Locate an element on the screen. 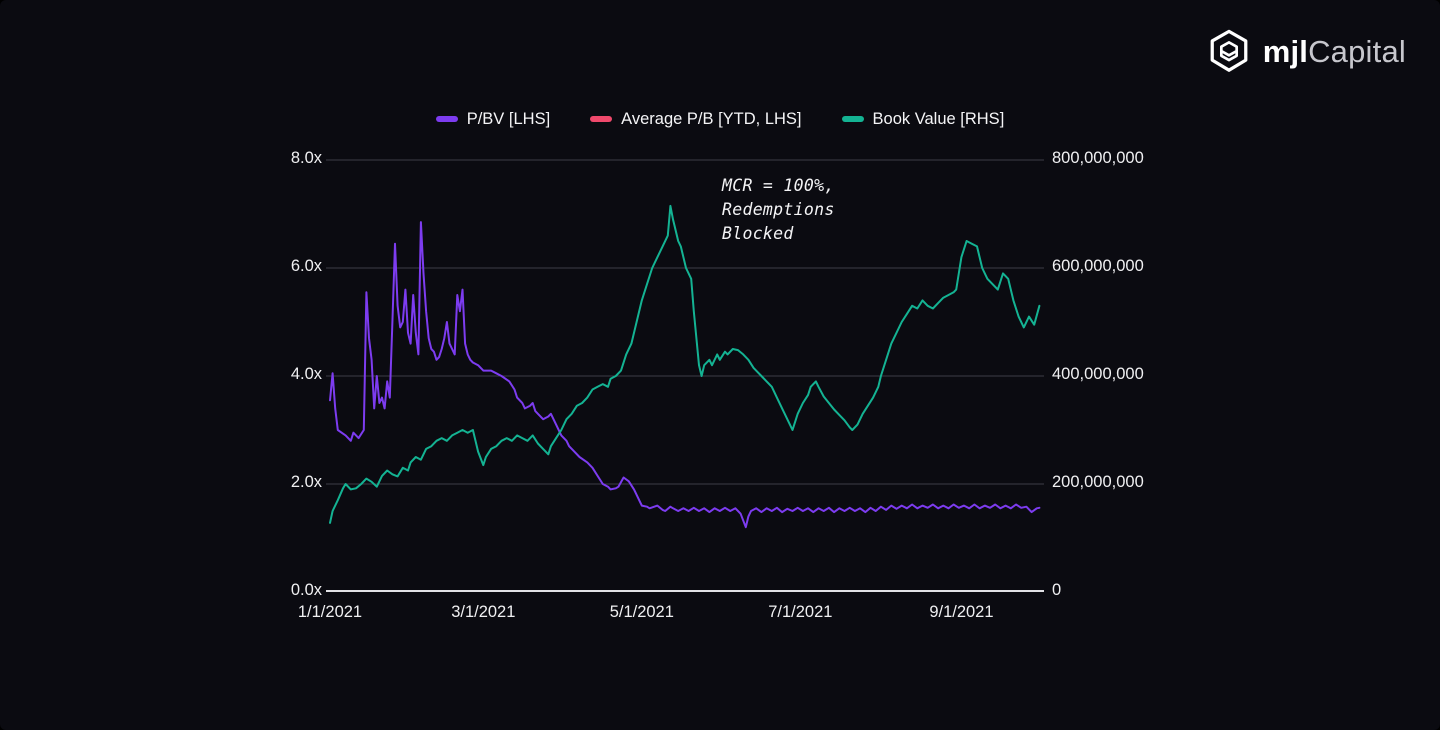 This screenshot has height=730, width=1440. brand-logo: mjlCapital is located at coordinates (1306, 51).